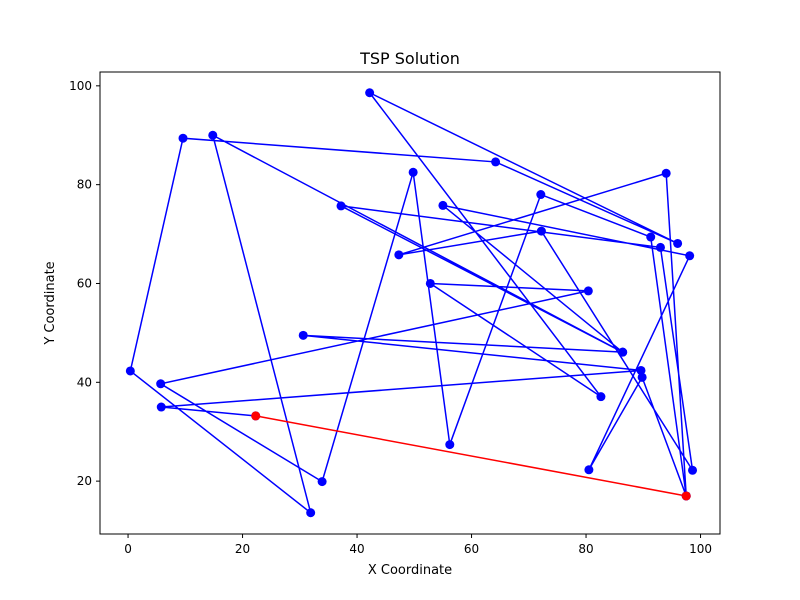 This screenshot has width=800, height=600. I want to click on y-axis-label: Y Coordinate, so click(50, 303).